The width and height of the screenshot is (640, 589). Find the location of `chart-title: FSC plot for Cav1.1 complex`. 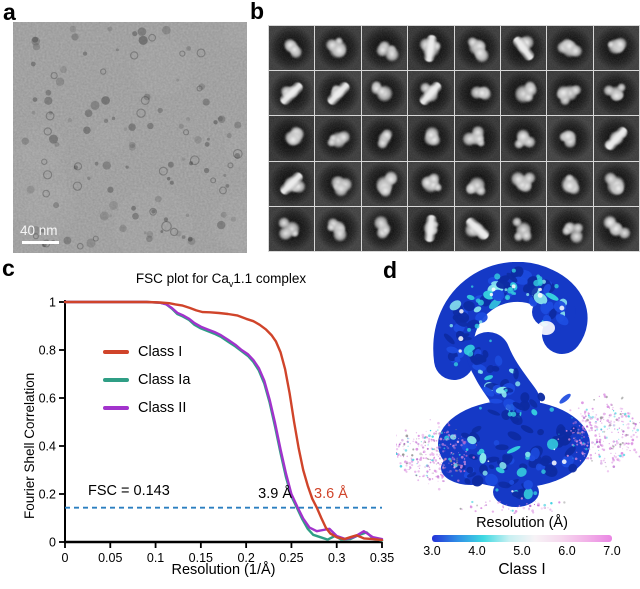

chart-title: FSC plot for Cav1.1 complex is located at coordinates (221, 280).